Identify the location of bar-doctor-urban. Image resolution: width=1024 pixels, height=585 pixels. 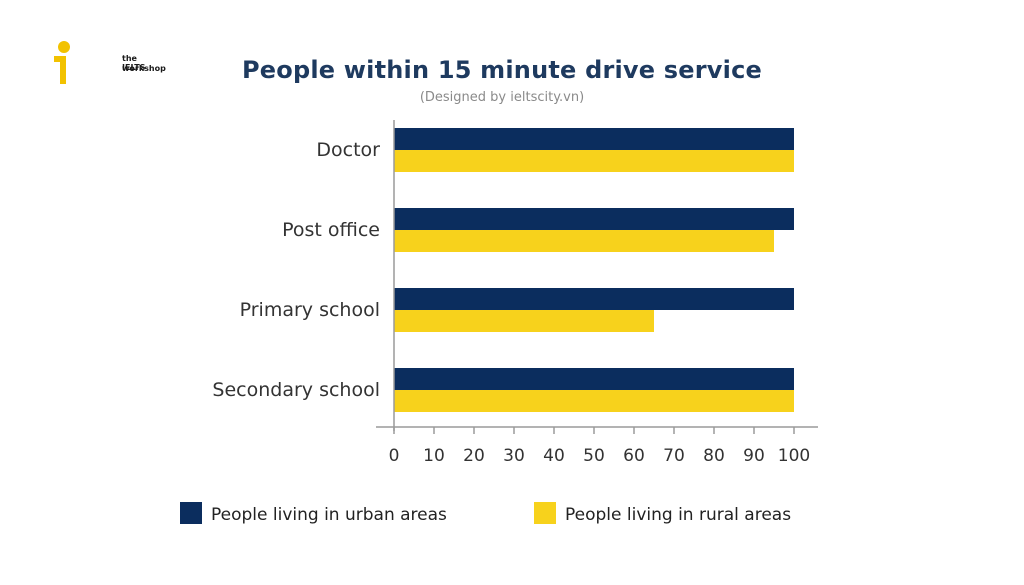
(594, 139).